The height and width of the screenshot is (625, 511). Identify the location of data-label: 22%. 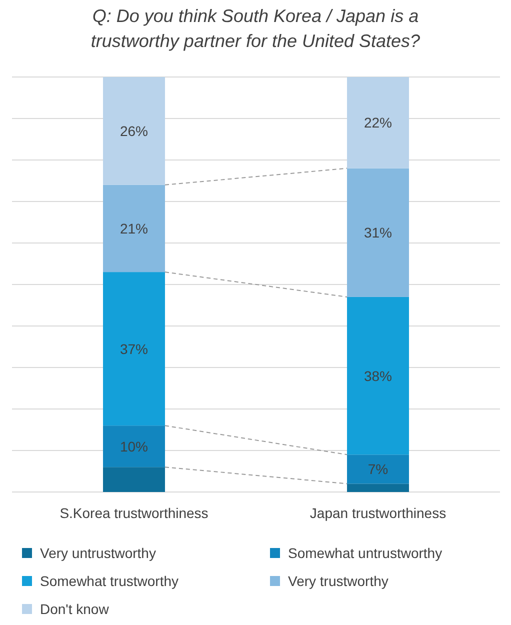
(378, 122).